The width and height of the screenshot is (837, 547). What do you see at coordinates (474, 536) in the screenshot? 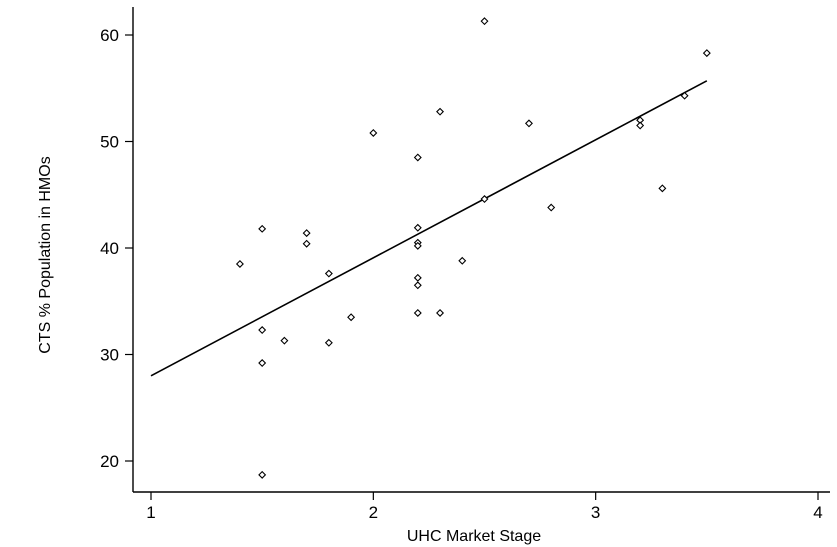
I see `x-axis-label: UHC Market Stage` at bounding box center [474, 536].